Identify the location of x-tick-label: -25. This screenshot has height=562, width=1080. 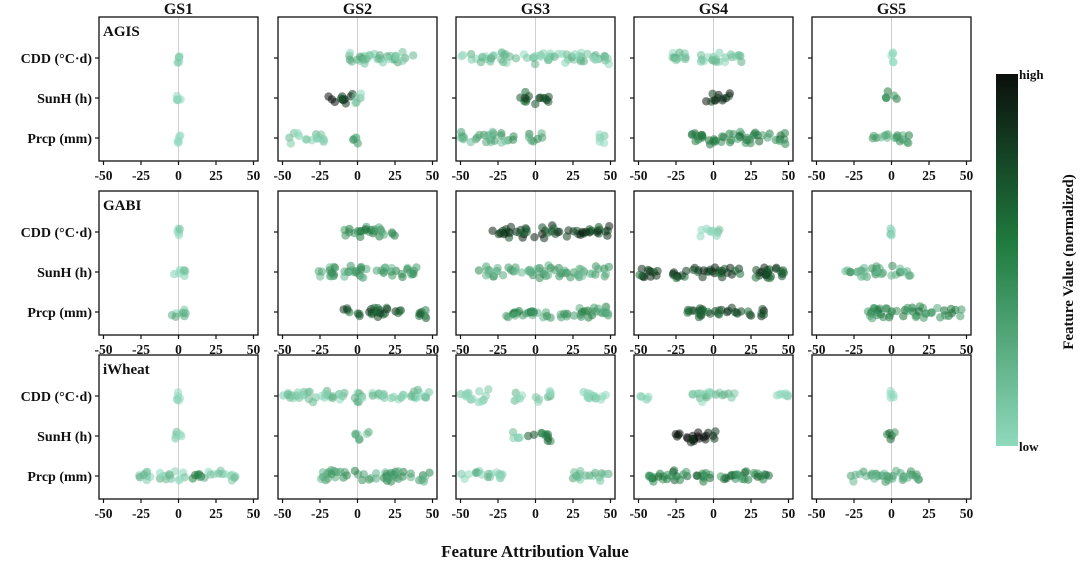
(141, 513).